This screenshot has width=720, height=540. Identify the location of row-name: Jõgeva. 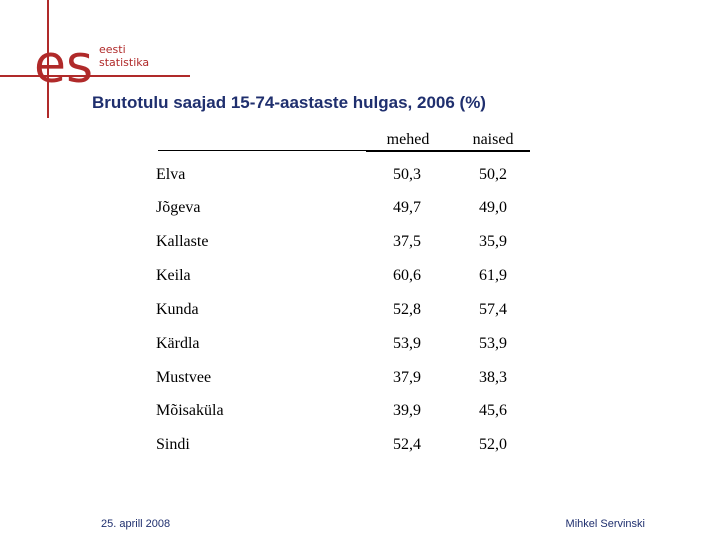
(178, 207).